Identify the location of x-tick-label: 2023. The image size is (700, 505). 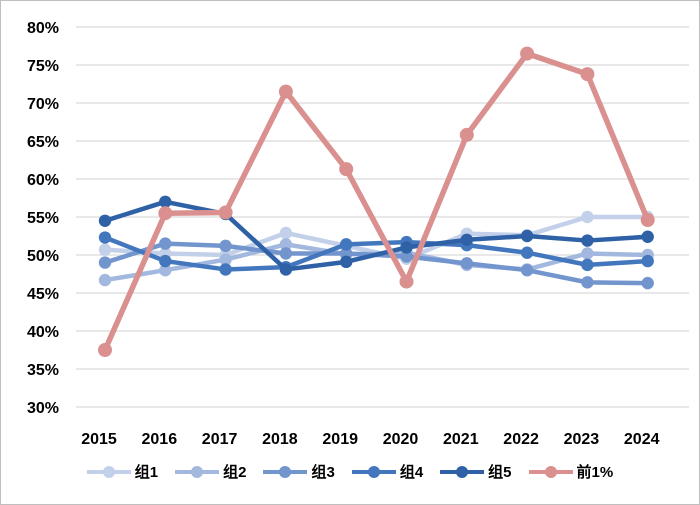
(582, 439).